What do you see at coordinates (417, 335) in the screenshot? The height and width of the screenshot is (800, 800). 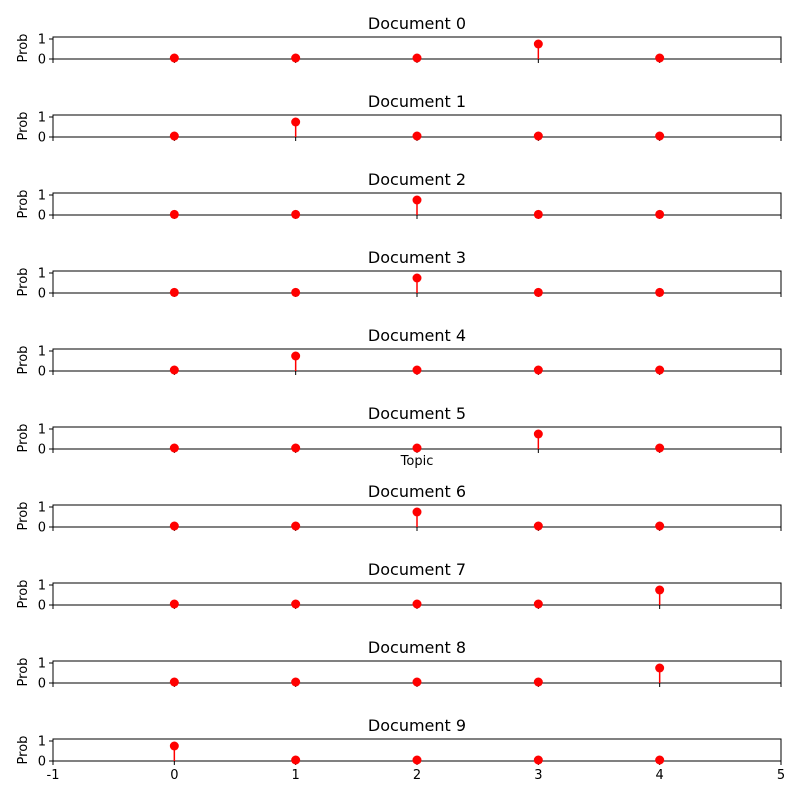 I see `subplot-title: Document 4` at bounding box center [417, 335].